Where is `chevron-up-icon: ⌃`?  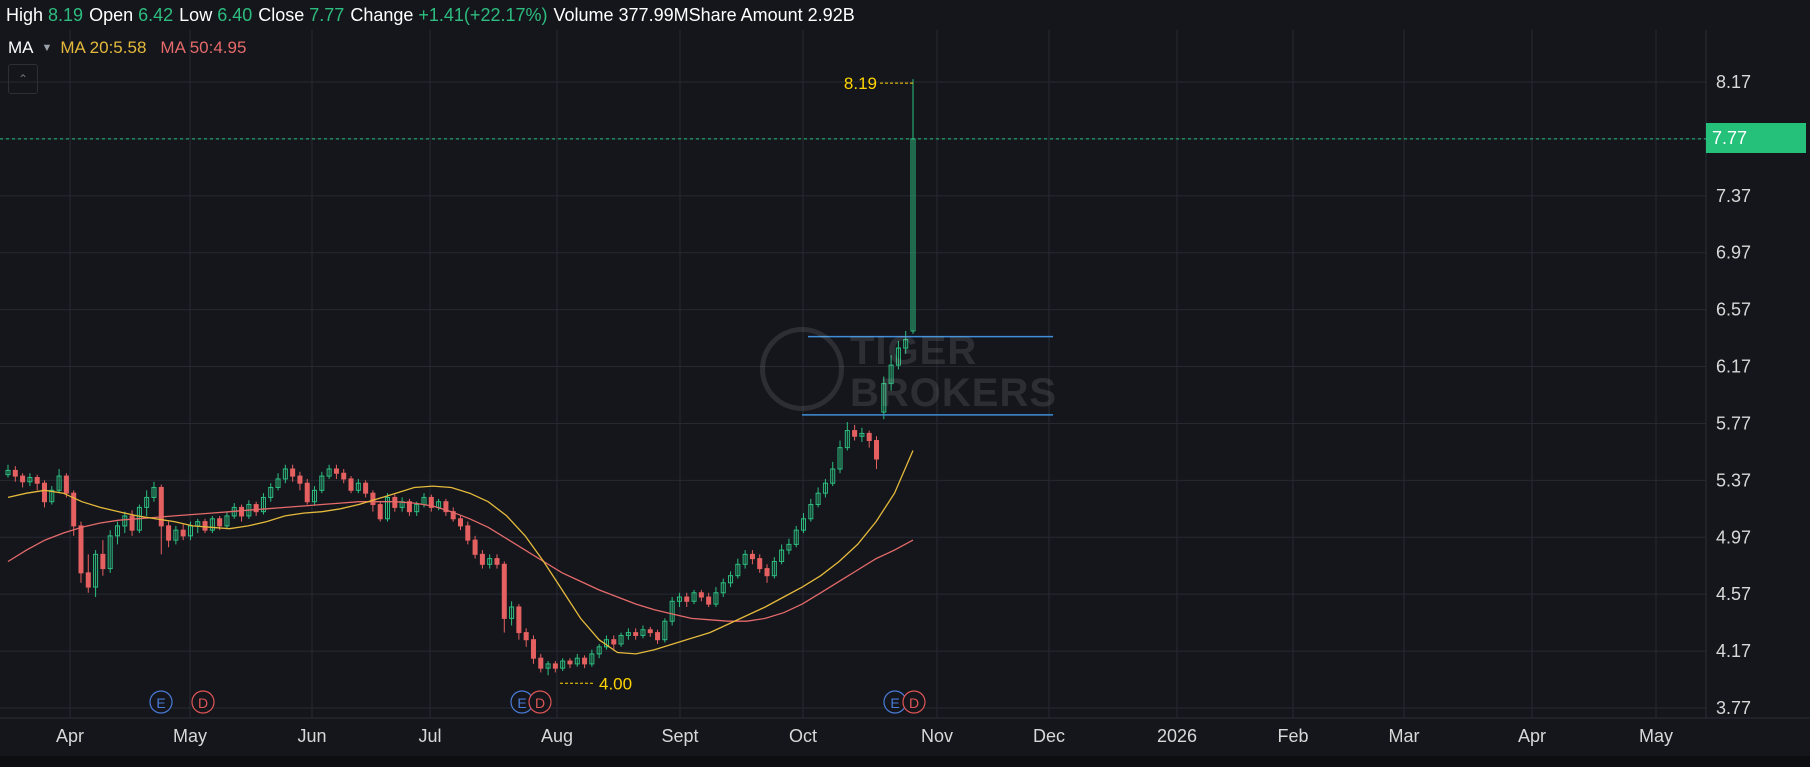
chevron-up-icon: ⌃ is located at coordinates (23, 79).